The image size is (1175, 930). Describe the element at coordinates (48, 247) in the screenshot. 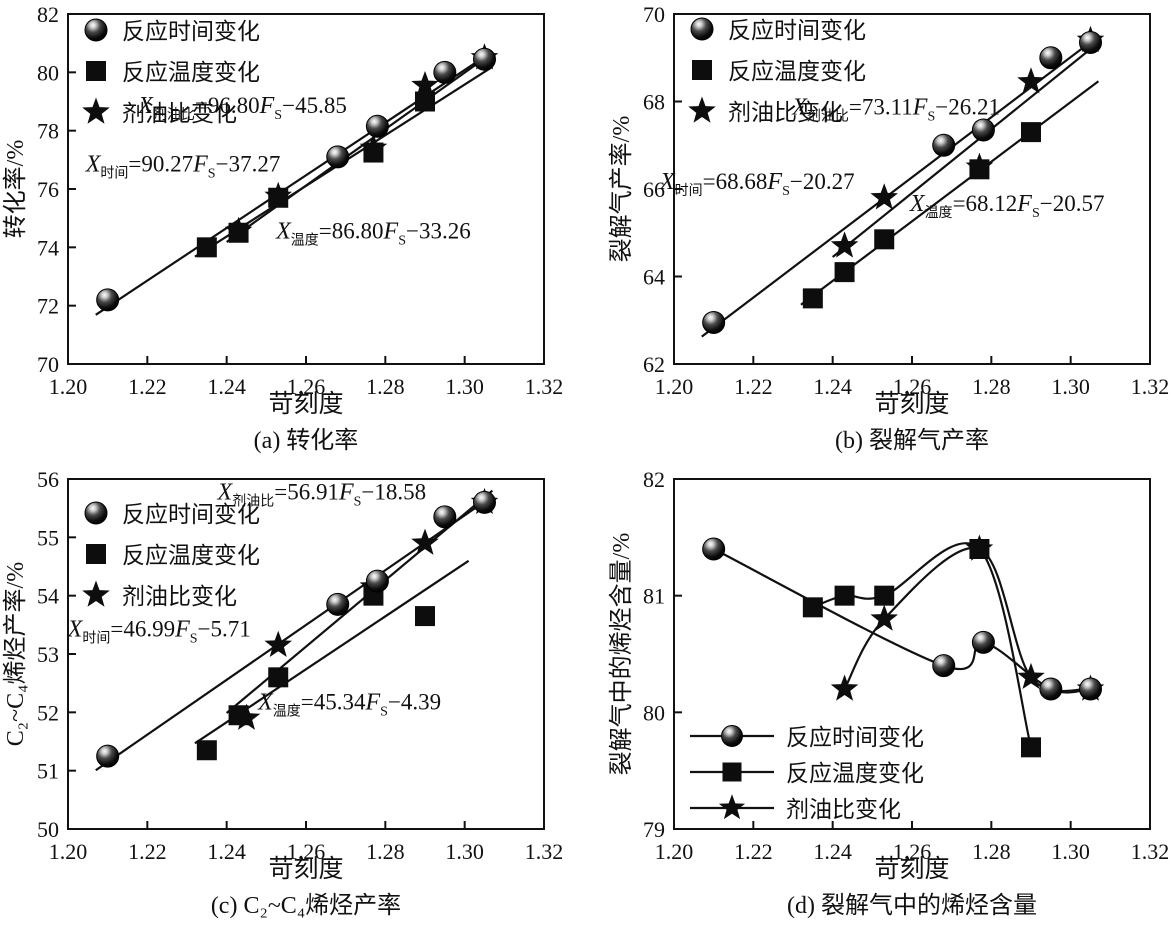

I see `y-tick-label: 74` at that location.